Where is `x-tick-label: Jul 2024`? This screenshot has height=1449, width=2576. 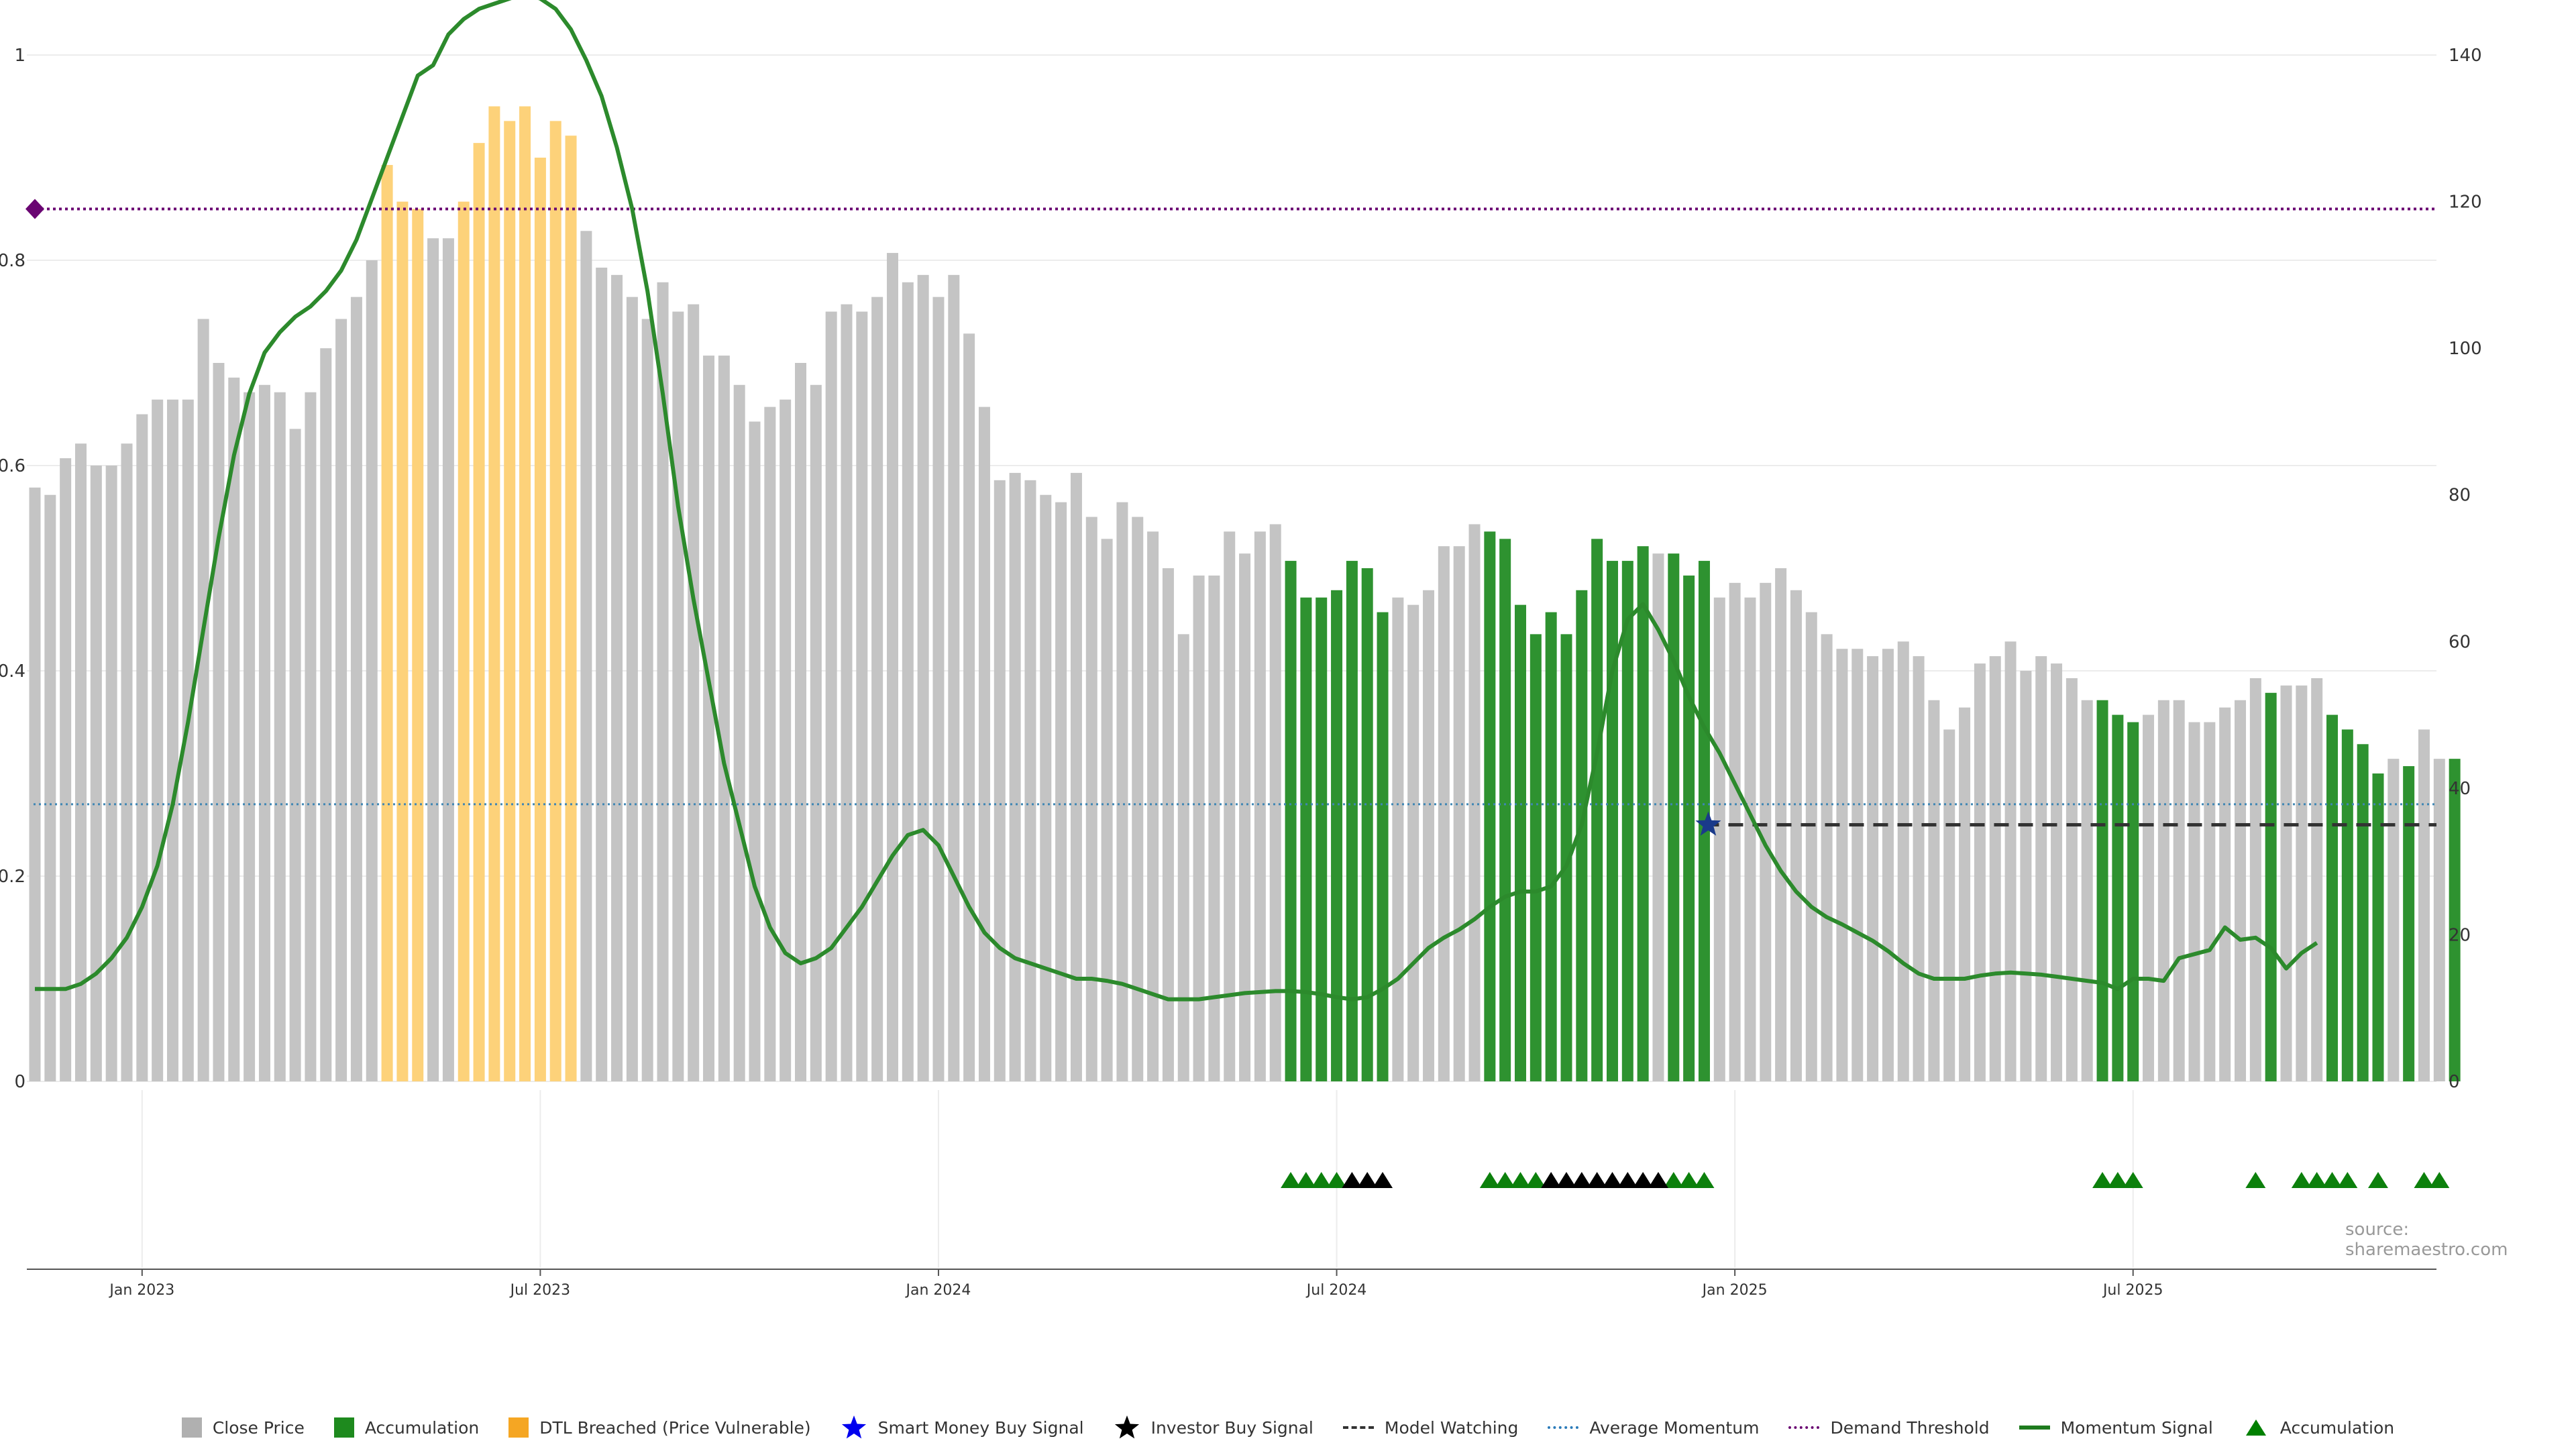
x-tick-label: Jul 2024 is located at coordinates (1336, 1290).